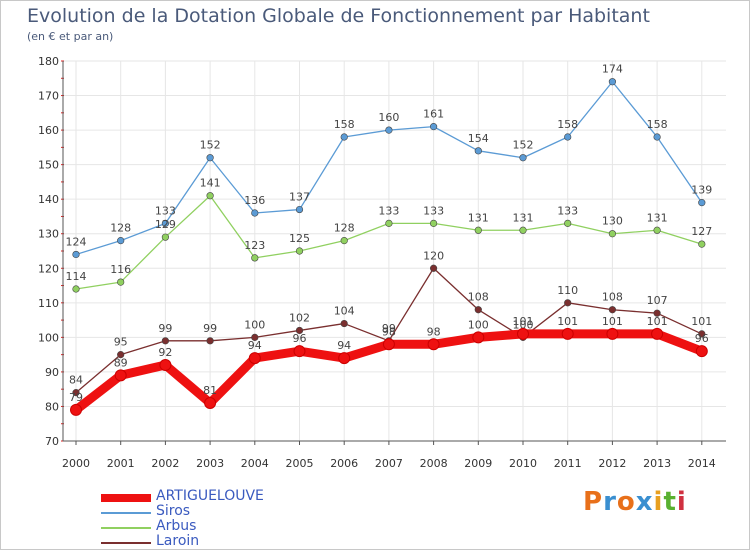 The height and width of the screenshot is (550, 750). What do you see at coordinates (165, 210) in the screenshot?
I see `data-label-siros: 133` at bounding box center [165, 210].